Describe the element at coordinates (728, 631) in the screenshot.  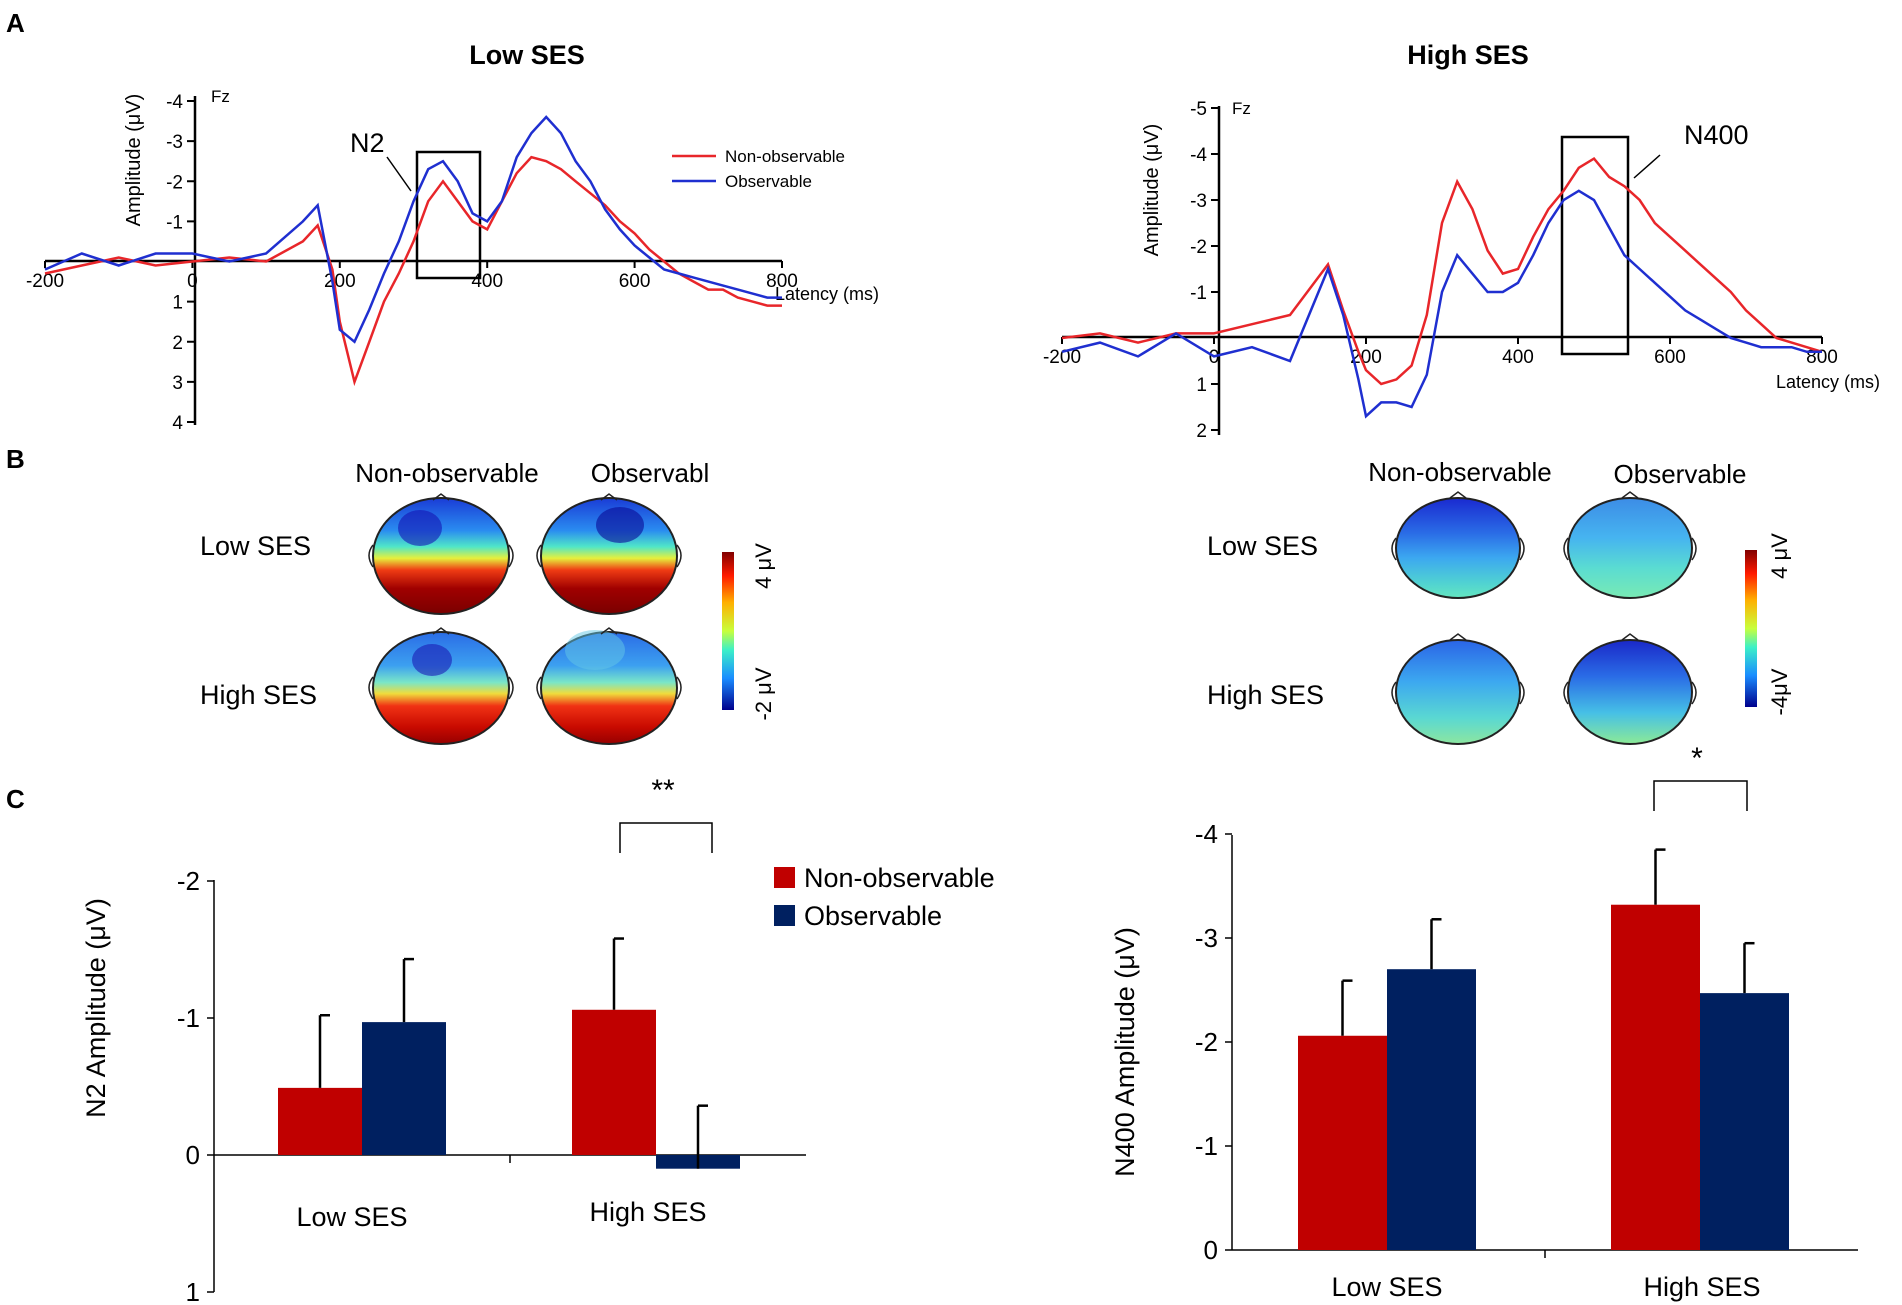
I see `colorbar` at that location.